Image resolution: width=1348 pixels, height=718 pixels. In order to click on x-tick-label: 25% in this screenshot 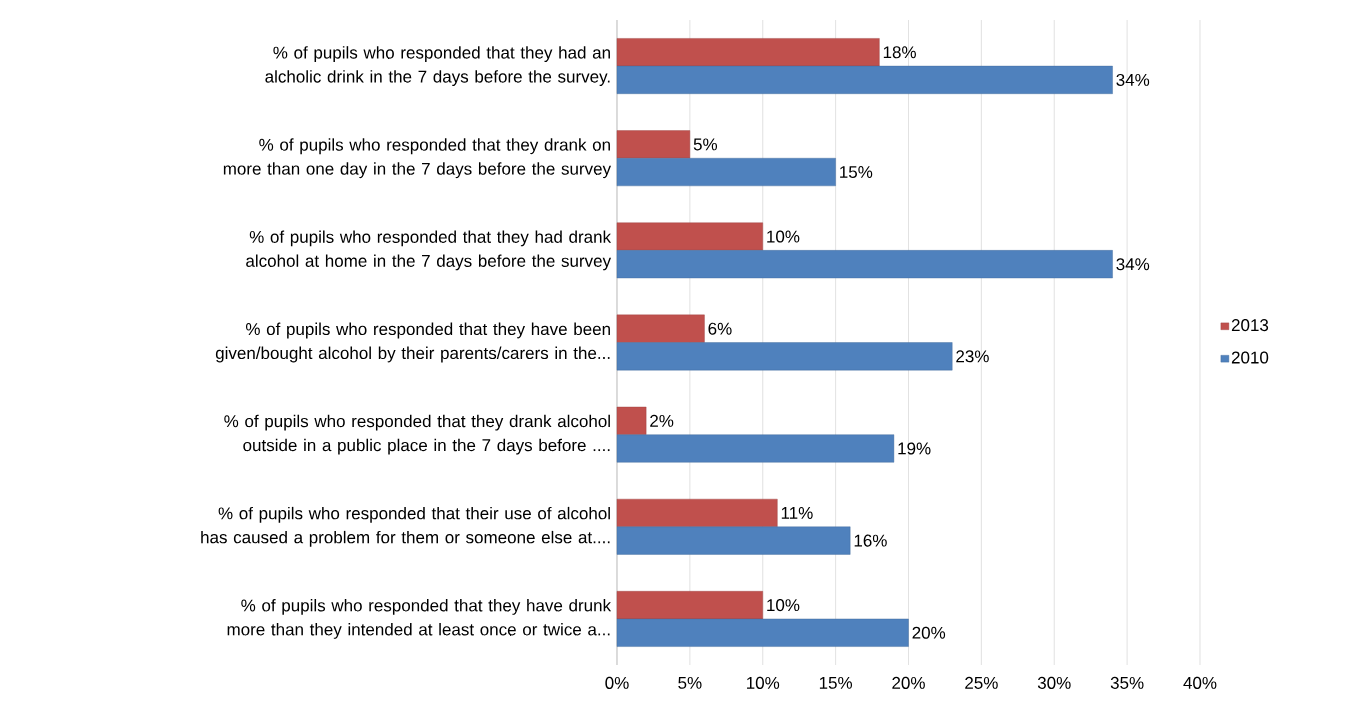, I will do `click(981, 682)`.